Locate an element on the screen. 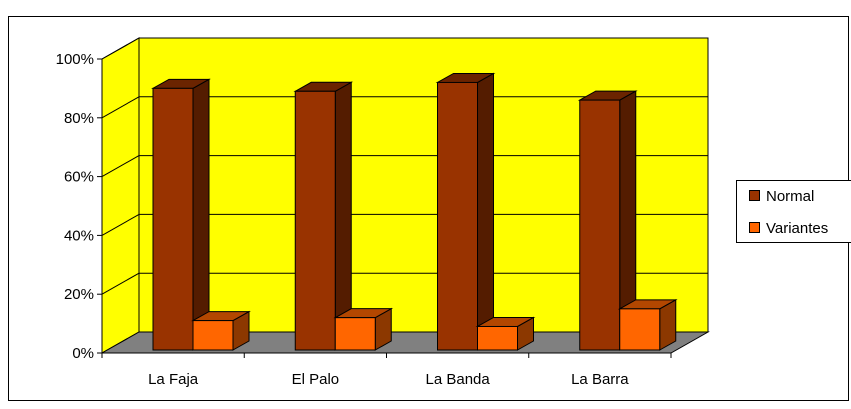 This screenshot has width=851, height=409. x-tick-label: La Faja is located at coordinates (173, 379).